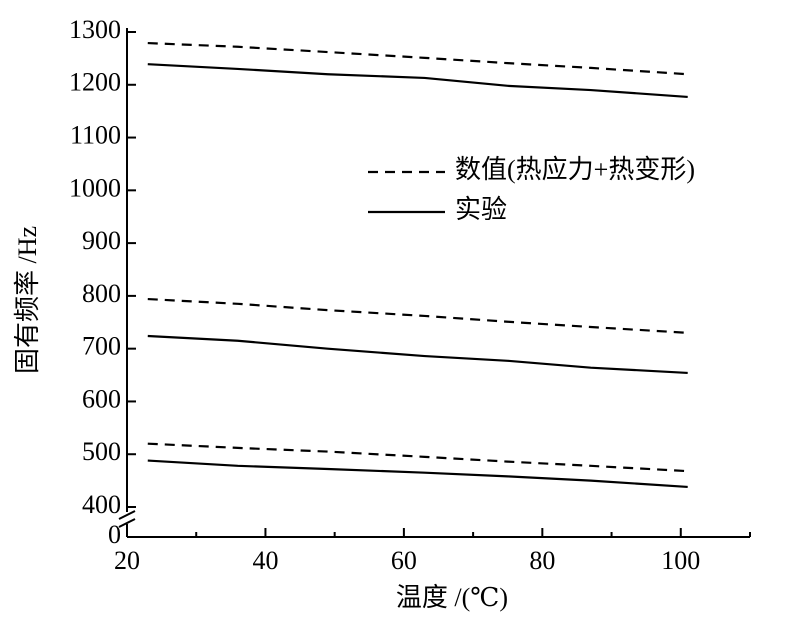 Image resolution: width=785 pixels, height=630 pixels. Describe the element at coordinates (542, 560) in the screenshot. I see `x-tick-label: 80` at that location.